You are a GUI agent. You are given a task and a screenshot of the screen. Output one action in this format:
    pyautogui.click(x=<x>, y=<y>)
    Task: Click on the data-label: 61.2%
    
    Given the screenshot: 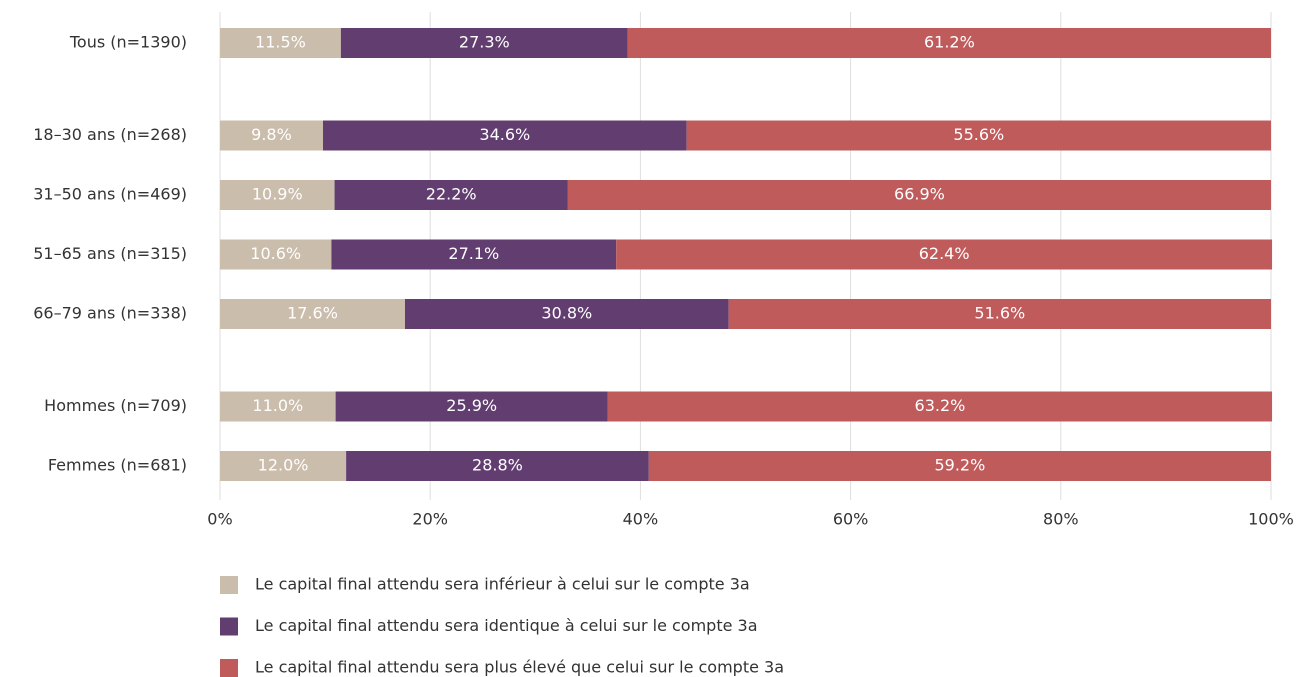 What is the action you would take?
    pyautogui.click(x=949, y=42)
    